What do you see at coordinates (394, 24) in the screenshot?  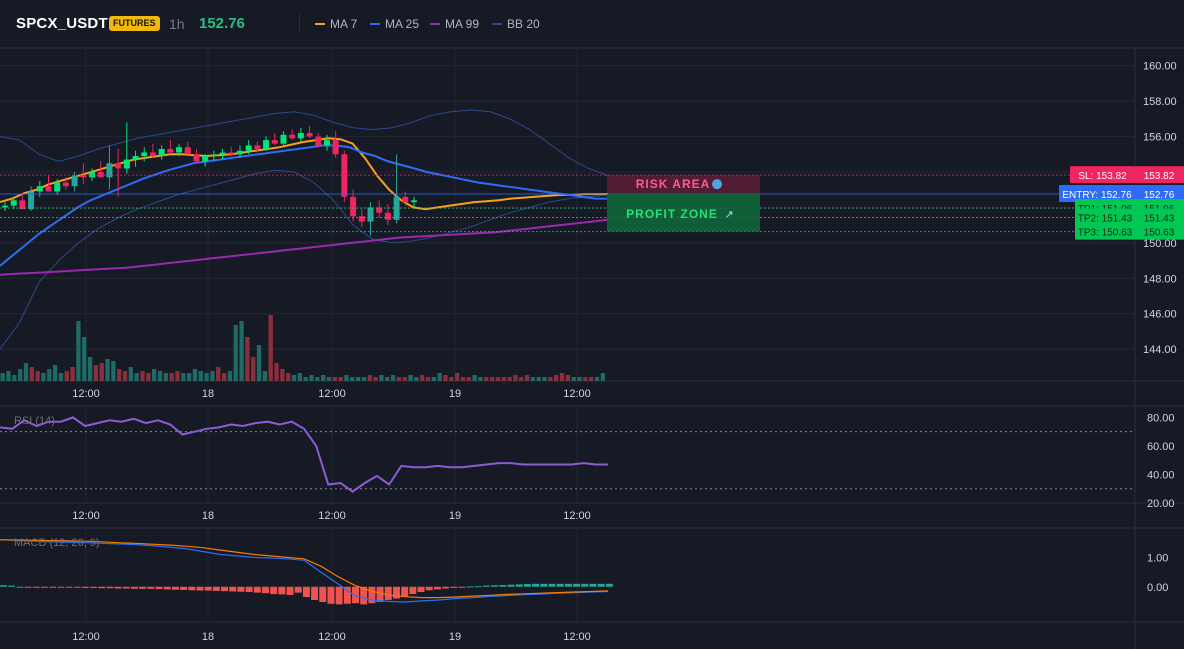 I see `legend-ma25: MA 25` at bounding box center [394, 24].